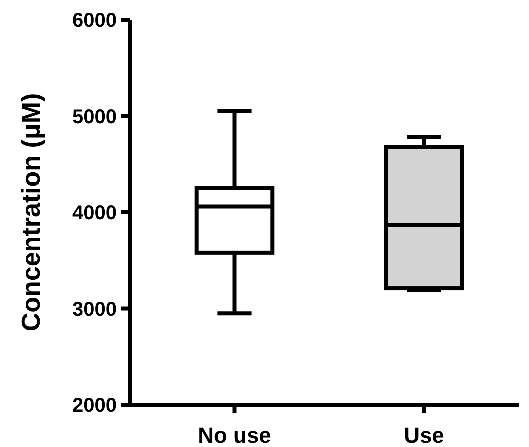 This screenshot has width=529, height=447. What do you see at coordinates (31, 212) in the screenshot?
I see `y-axis-title: Concentration (μM)` at bounding box center [31, 212].